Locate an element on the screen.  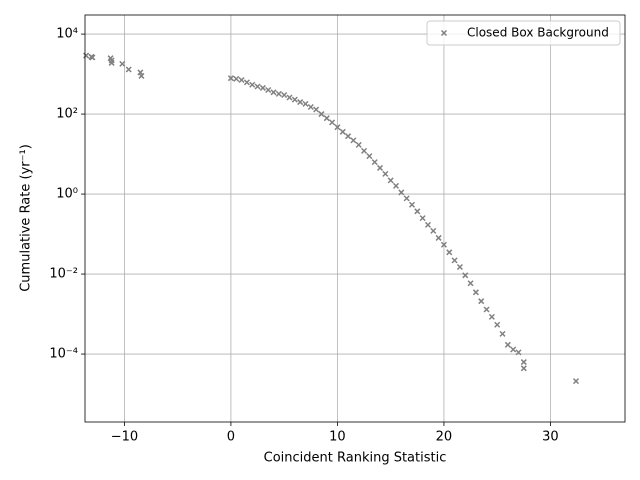
legend-marker is located at coordinates (444, 33).